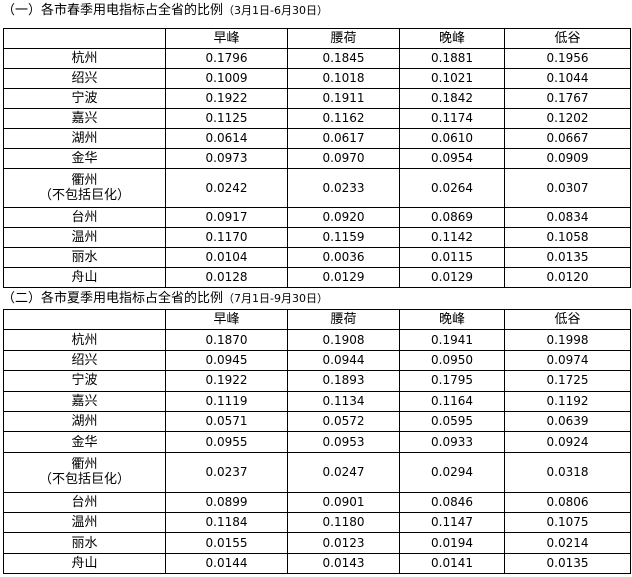 The width and height of the screenshot is (632, 577). I want to click on table-row: 金华 0.0973 0.0970 0.0954 0.0909, so click(317, 158).